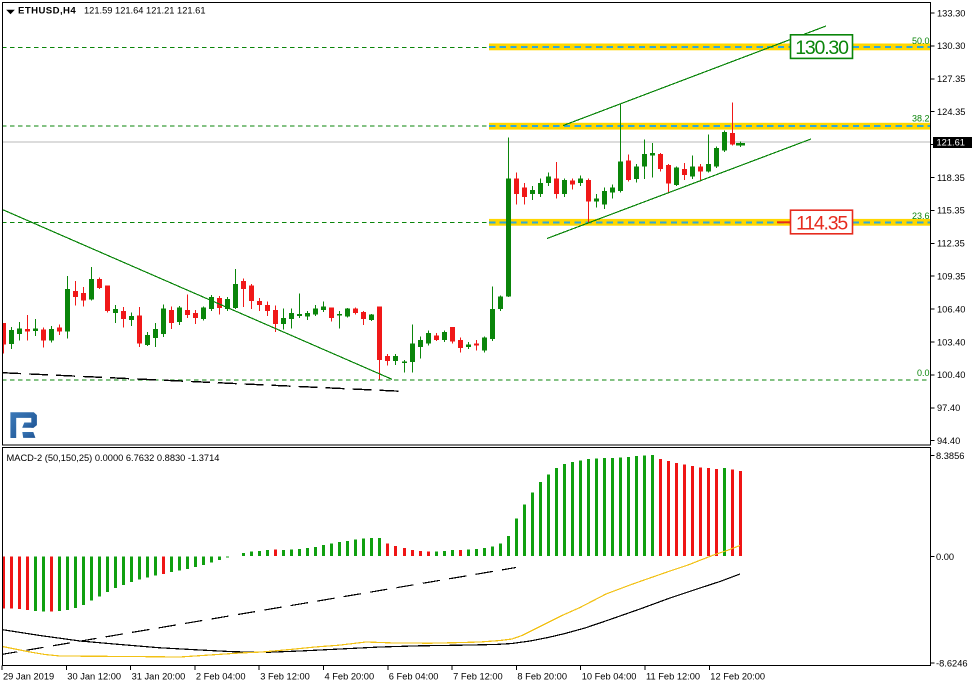 This screenshot has width=972, height=689. Describe the element at coordinates (221, 677) in the screenshot. I see `svg-text: 2 Feb 04:00` at that location.